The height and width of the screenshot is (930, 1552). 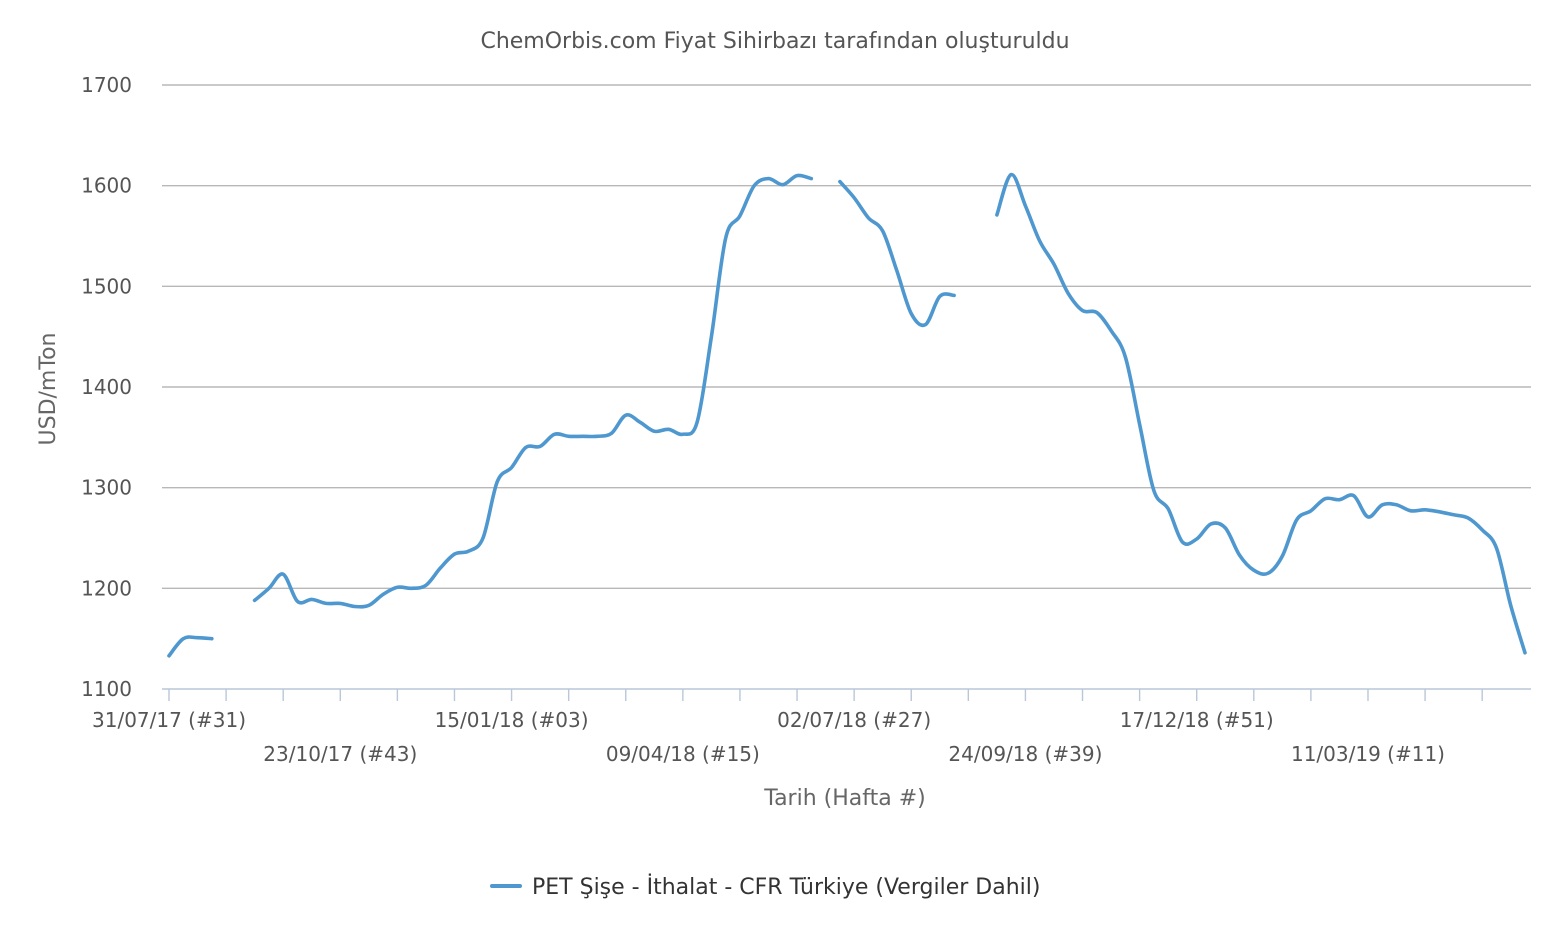 What do you see at coordinates (169, 720) in the screenshot?
I see `x-tick-label: 31/07/17 (#31)` at bounding box center [169, 720].